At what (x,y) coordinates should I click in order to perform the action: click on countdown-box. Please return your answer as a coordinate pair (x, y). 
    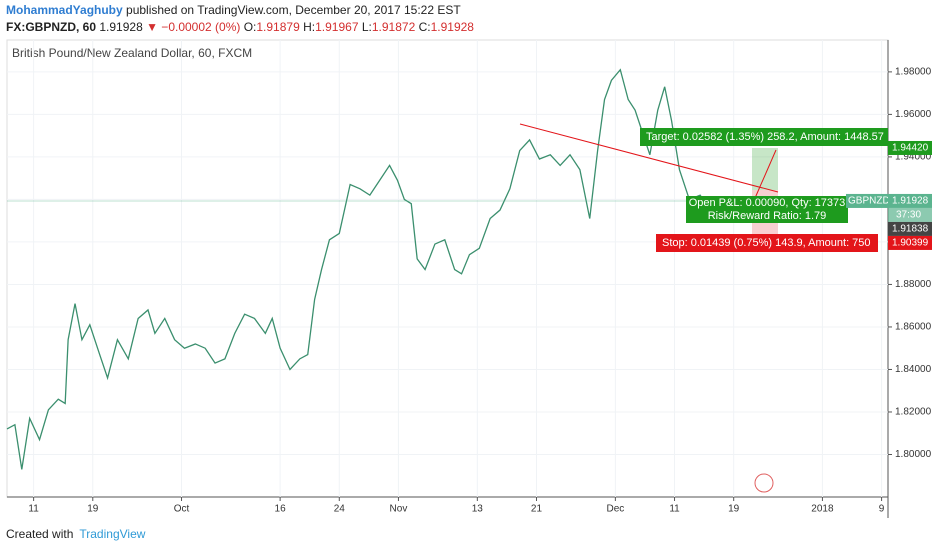
    Looking at the image, I should click on (910, 214).